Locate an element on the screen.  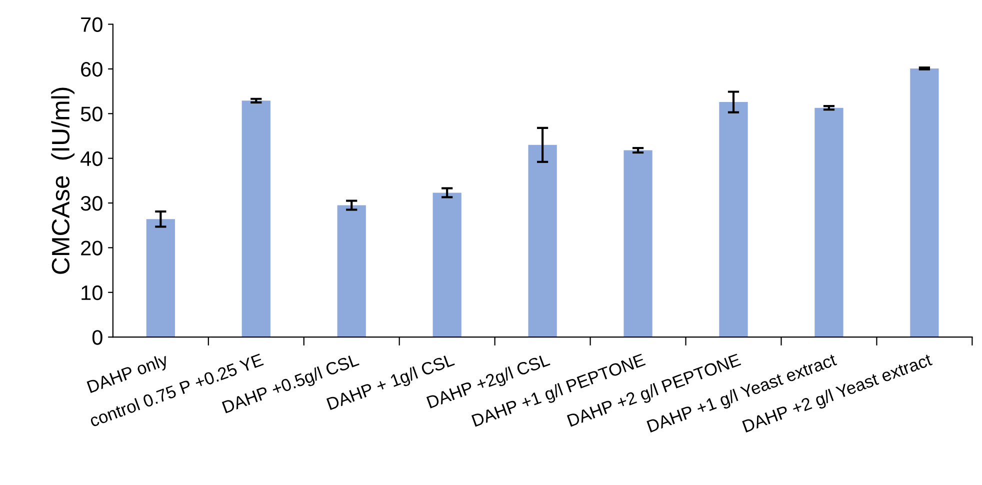
y-tick-label: 70 is located at coordinates (91, 24).